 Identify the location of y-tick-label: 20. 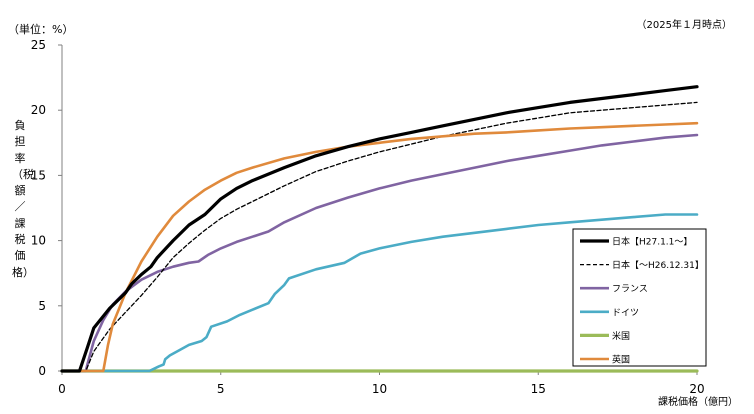
(38, 110).